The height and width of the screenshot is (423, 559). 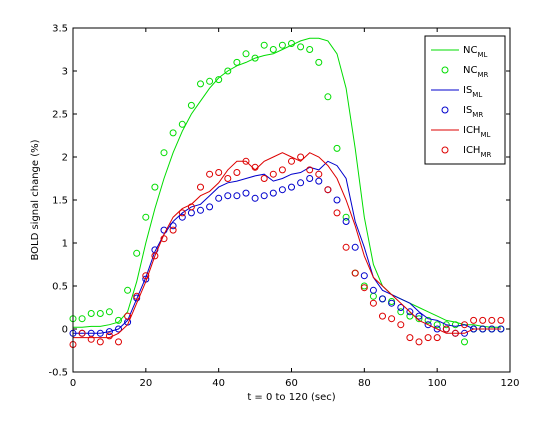 I want to click on y-tick-label: 2.5, so click(x=60, y=115).